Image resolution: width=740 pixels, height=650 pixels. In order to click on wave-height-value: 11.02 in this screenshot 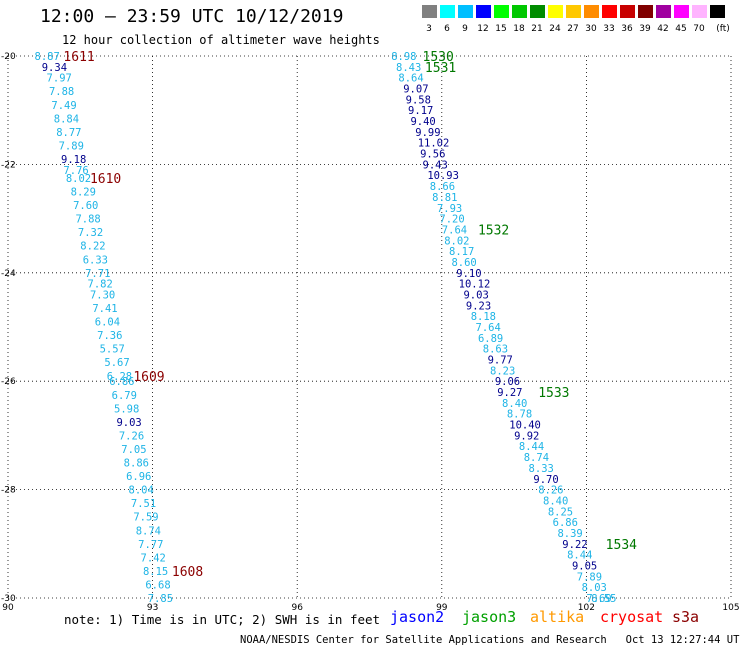, I will do `click(434, 144)`.